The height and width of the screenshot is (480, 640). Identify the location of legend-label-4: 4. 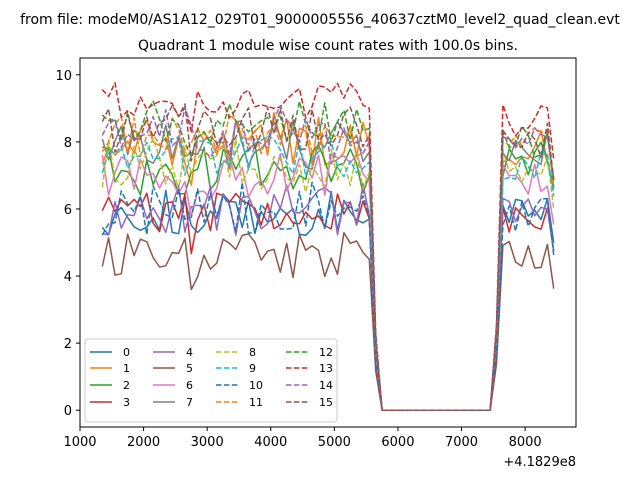
(189, 352).